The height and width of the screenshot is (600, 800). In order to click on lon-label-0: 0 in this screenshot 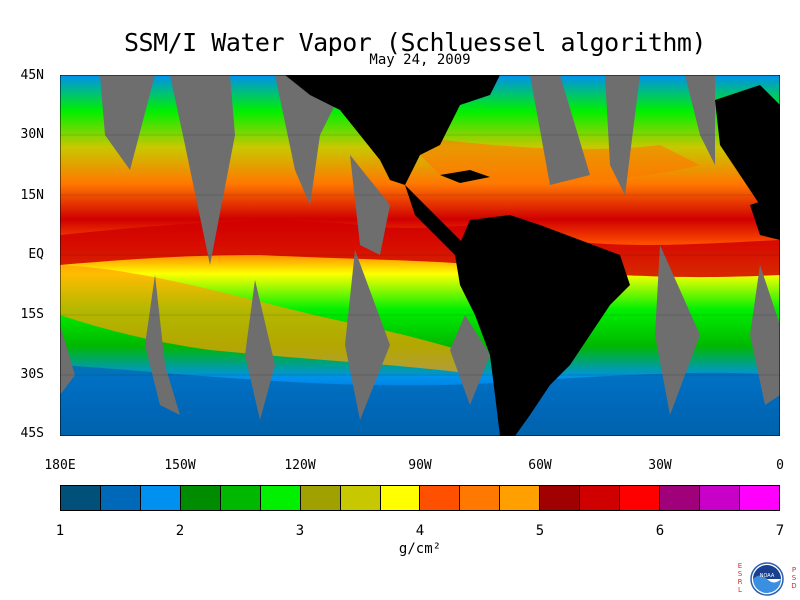, I will do `click(780, 465)`.